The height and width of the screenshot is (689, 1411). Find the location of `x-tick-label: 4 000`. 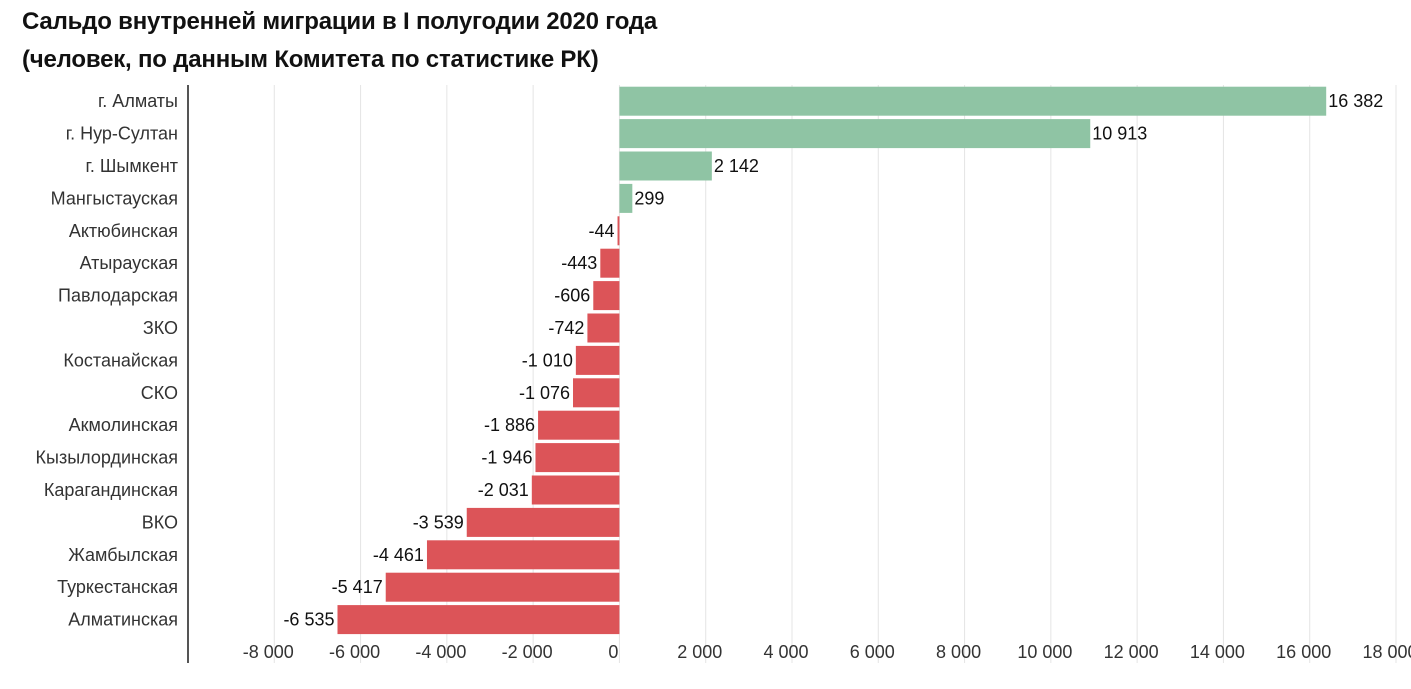

x-tick-label: 4 000 is located at coordinates (785, 652).